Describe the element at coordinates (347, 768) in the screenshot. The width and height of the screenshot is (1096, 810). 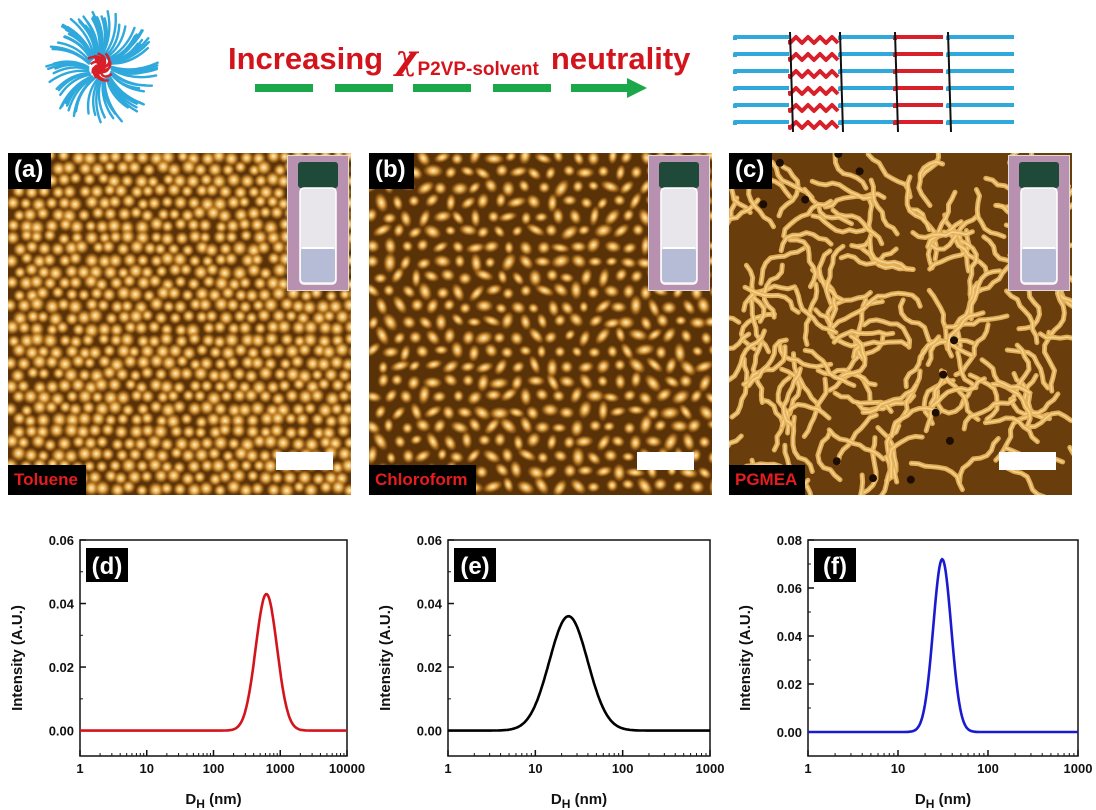
I see `x-tick-label: 10000` at that location.